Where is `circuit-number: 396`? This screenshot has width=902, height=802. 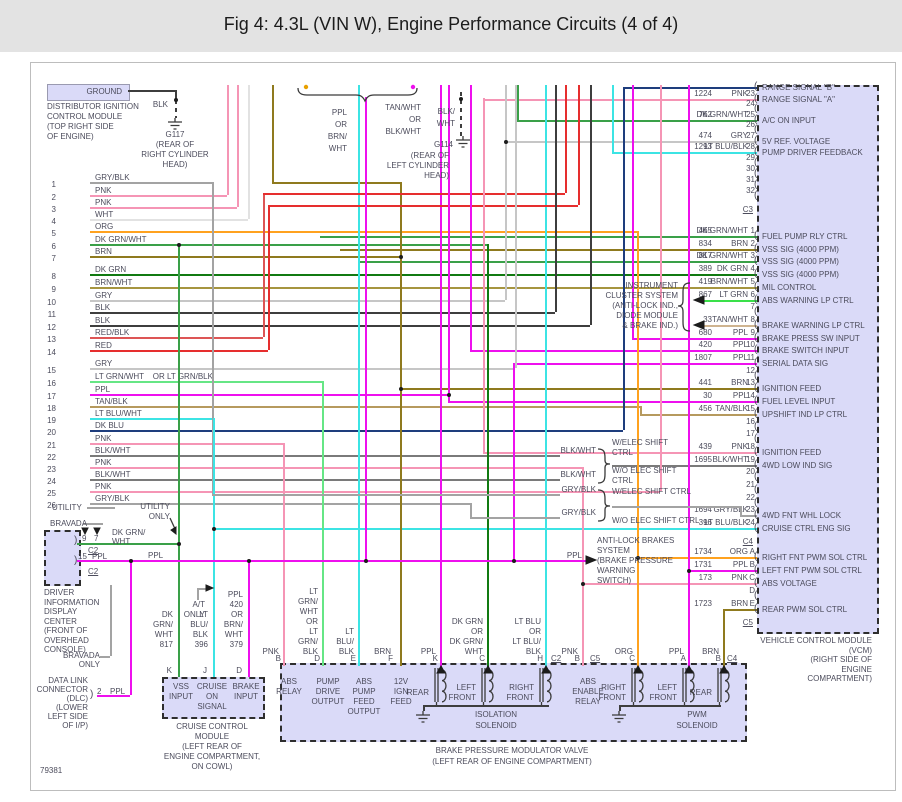
circuit-number: 396 is located at coordinates (705, 522).